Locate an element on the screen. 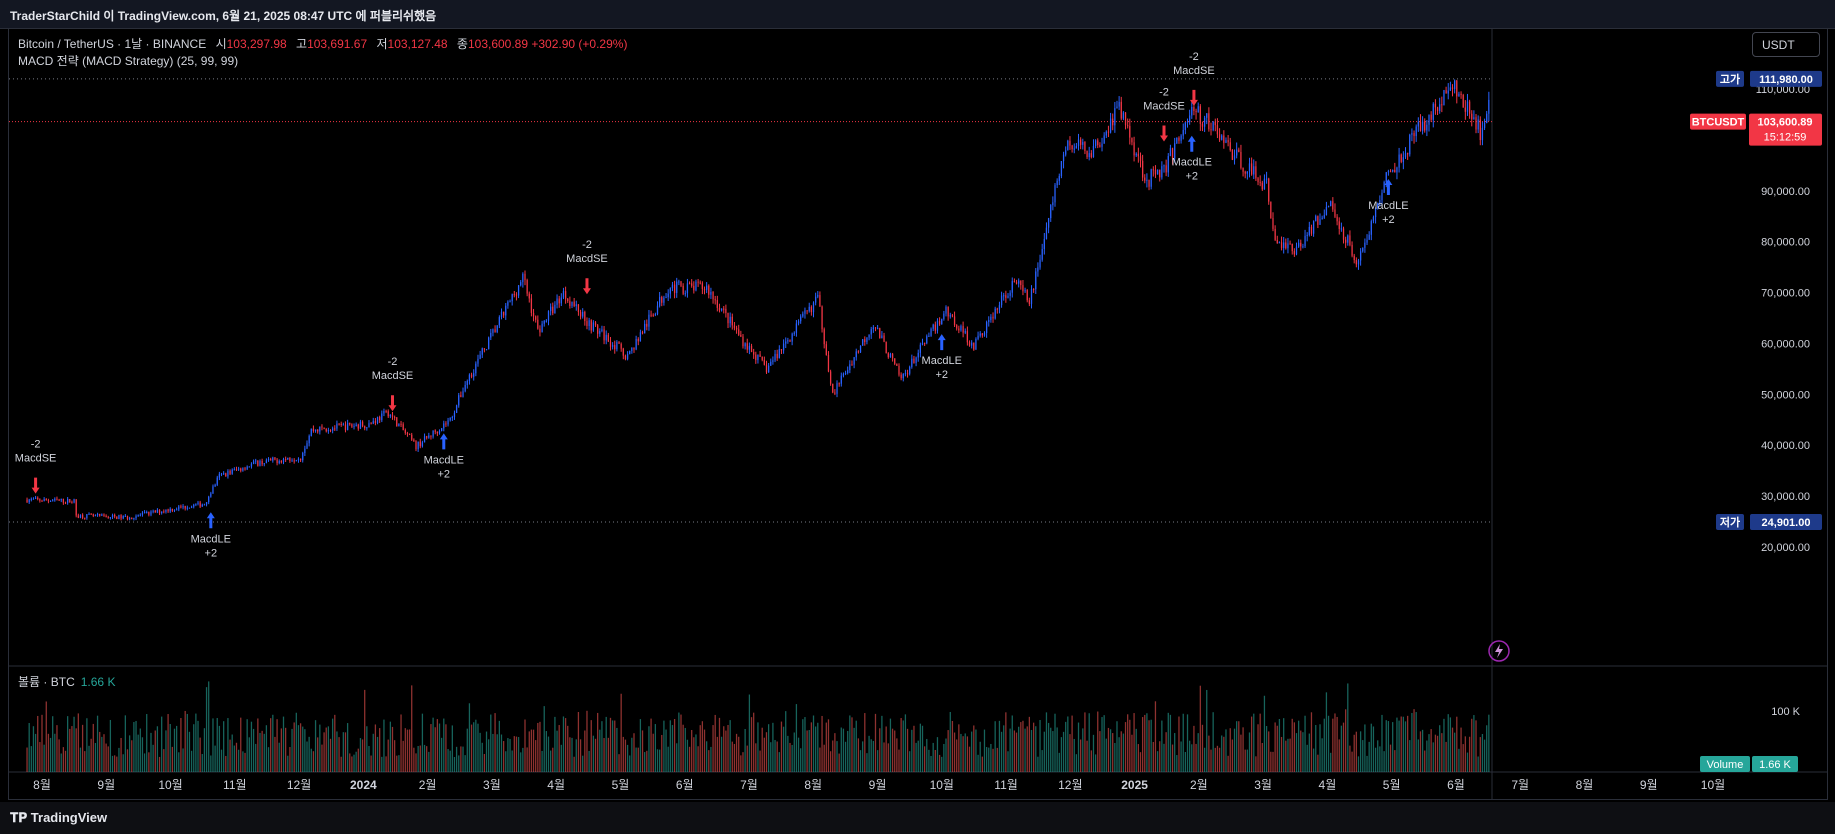  currency-button: USDT is located at coordinates (1786, 44).